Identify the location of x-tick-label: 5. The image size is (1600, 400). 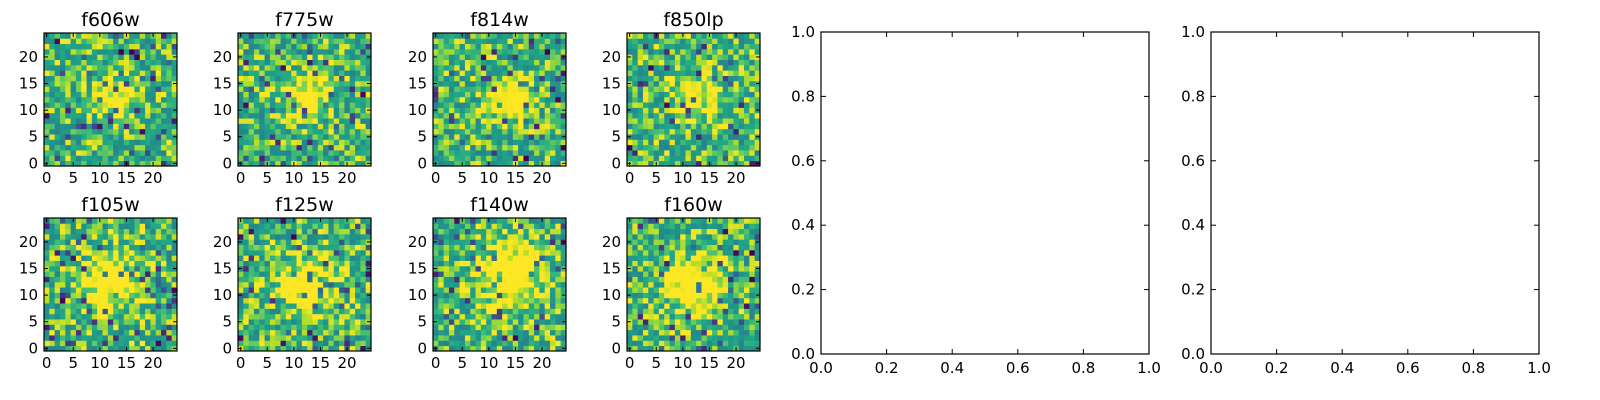
(73, 178).